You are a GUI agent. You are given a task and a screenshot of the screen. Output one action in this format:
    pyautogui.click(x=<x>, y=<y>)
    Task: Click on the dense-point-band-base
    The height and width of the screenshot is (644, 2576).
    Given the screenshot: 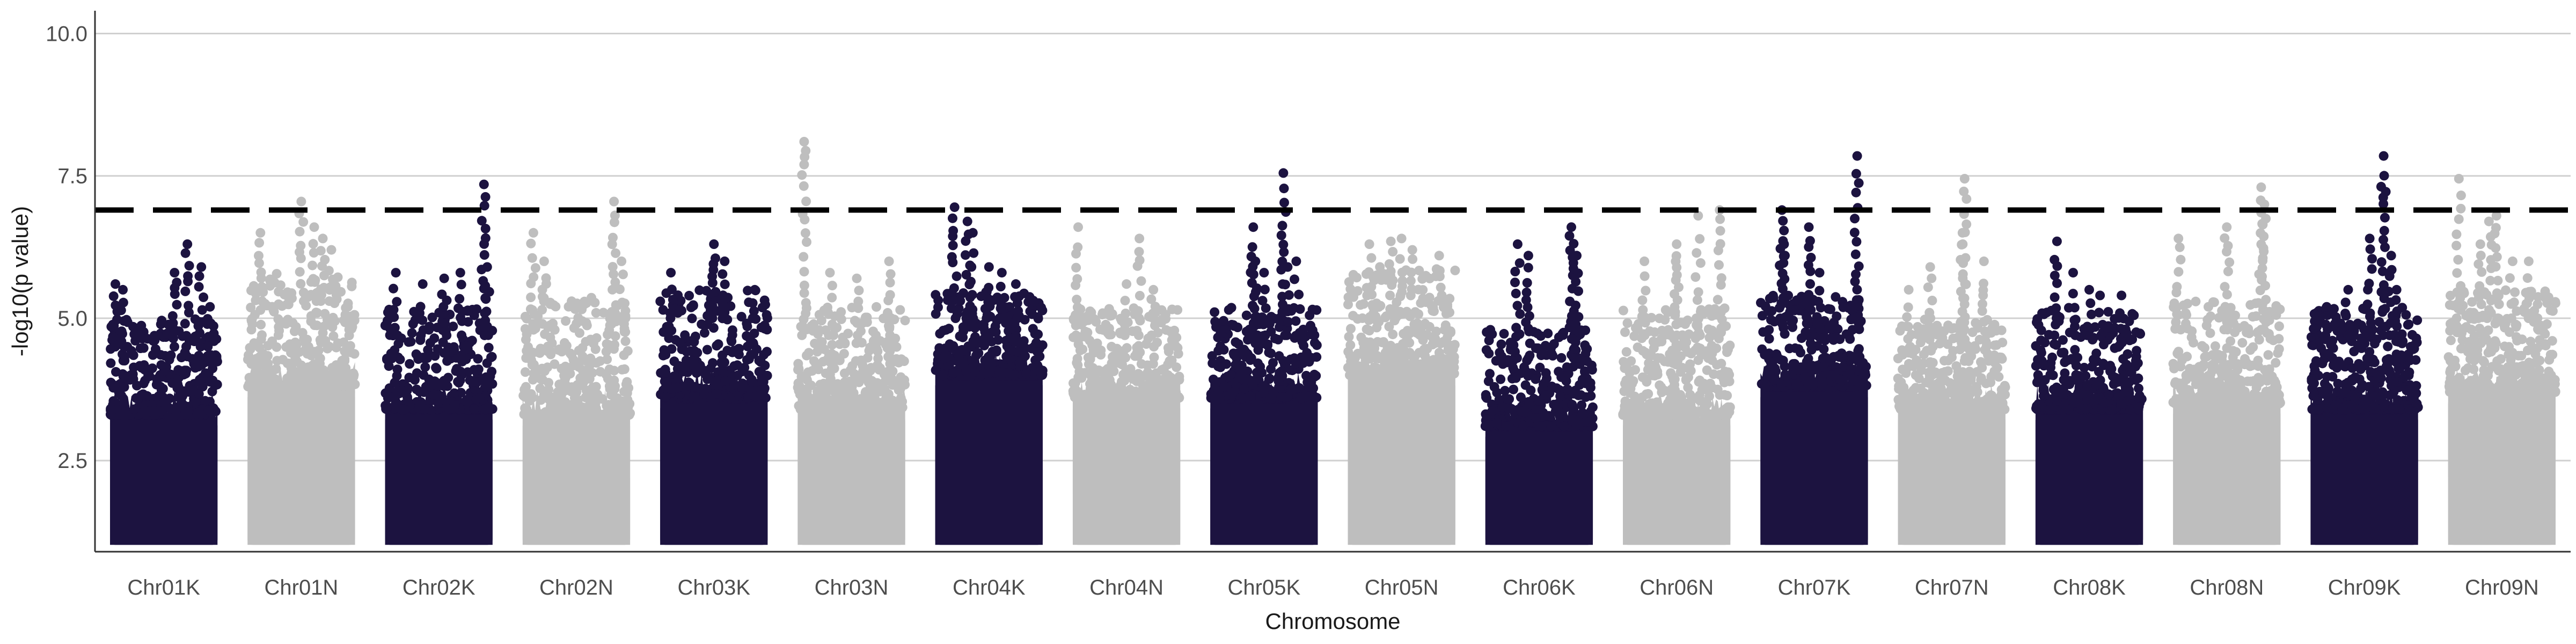 What is the action you would take?
    pyautogui.click(x=1126, y=474)
    